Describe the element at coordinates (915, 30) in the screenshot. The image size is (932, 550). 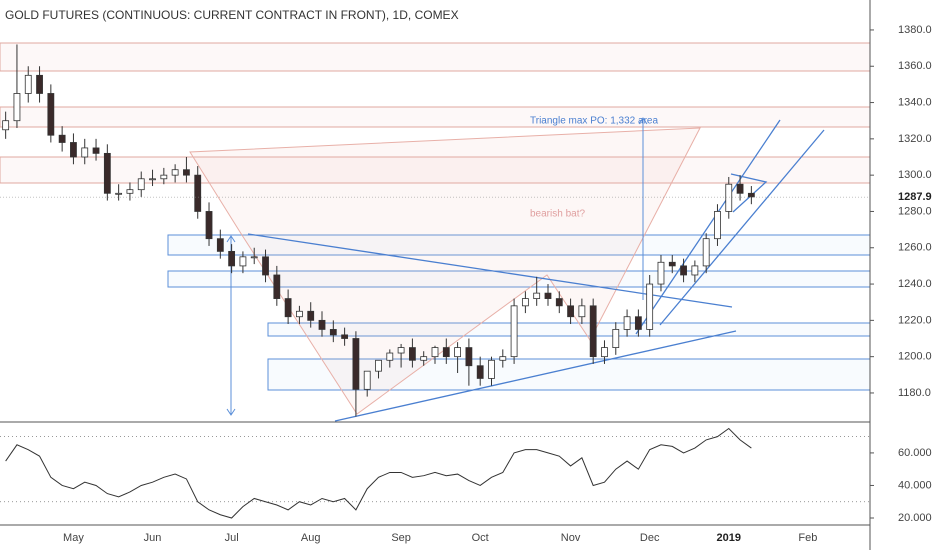
I see `y-tick-label: 1380.0` at that location.